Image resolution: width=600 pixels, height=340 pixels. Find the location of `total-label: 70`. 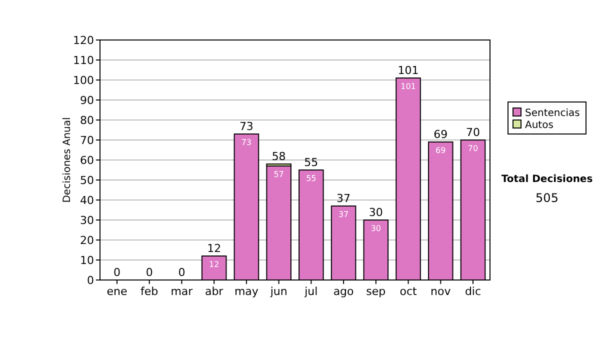

total-label: 70 is located at coordinates (473, 132).